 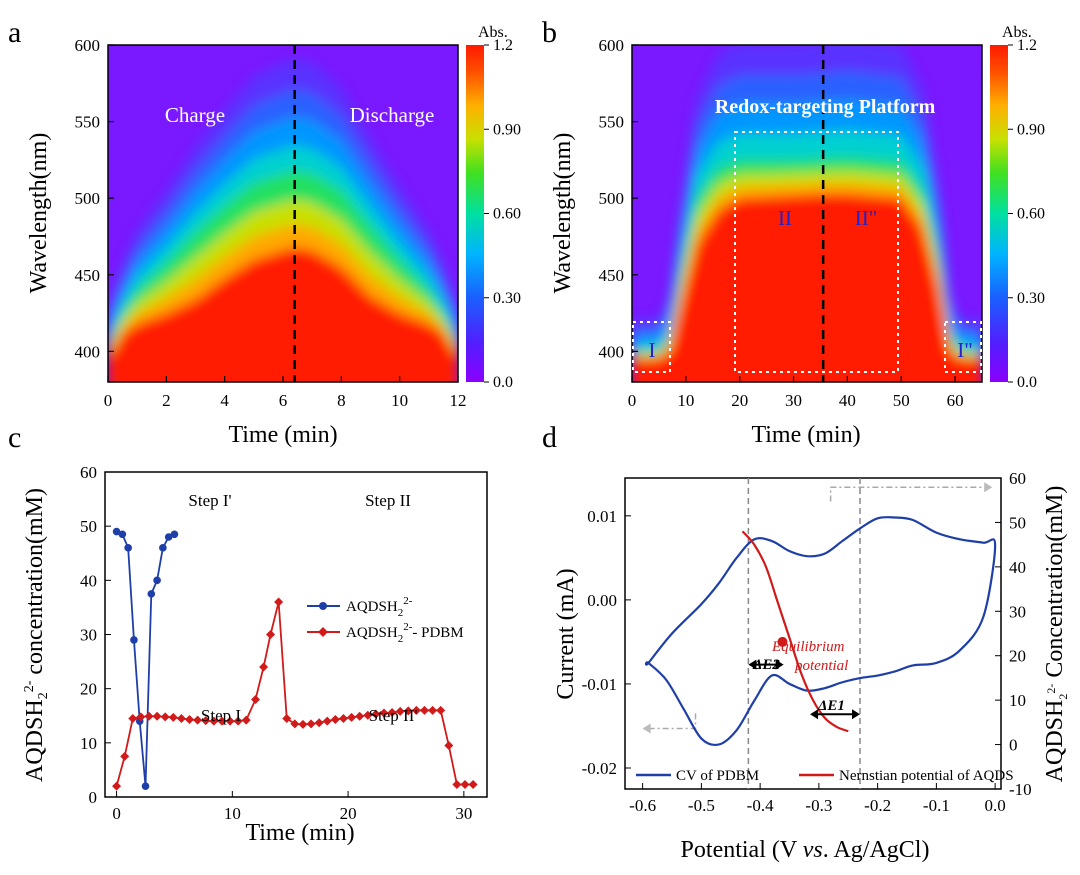 I want to click on line-c-xlabel: Time (min), so click(x=299, y=833).